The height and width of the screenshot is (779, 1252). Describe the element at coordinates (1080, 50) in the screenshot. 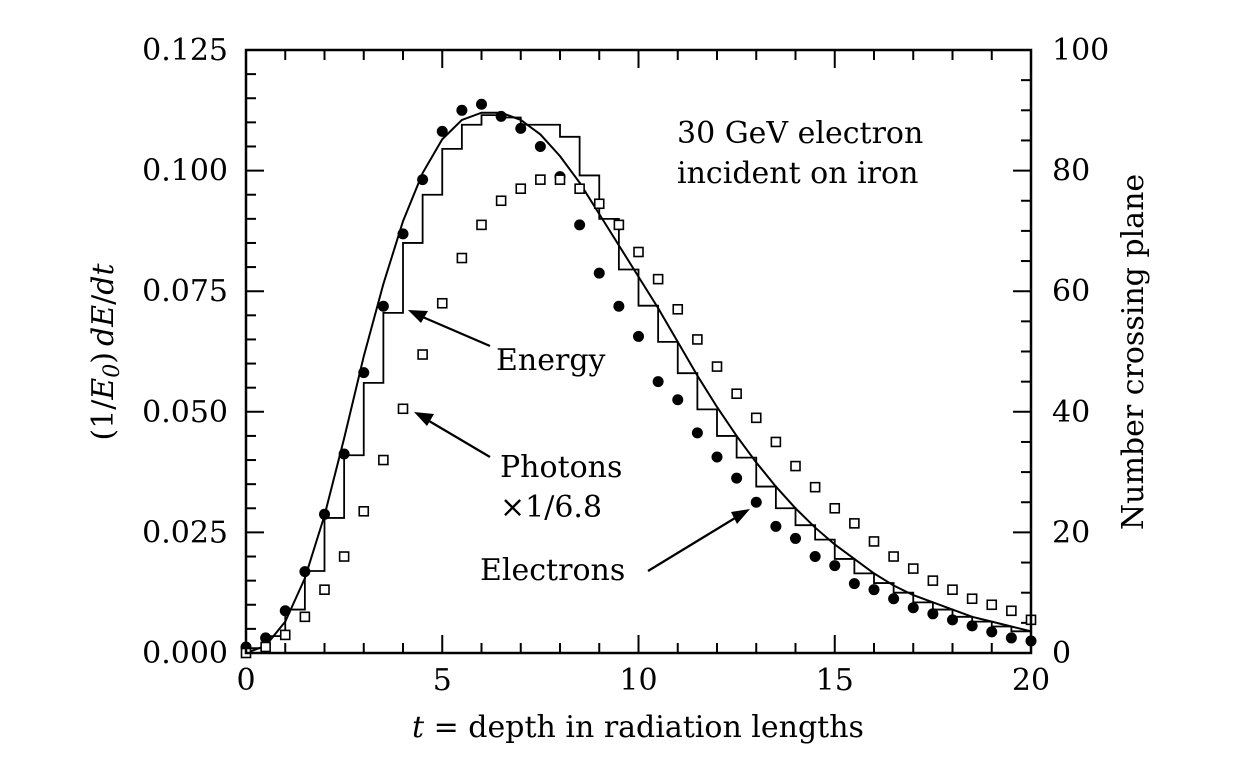

I see `y-tick-label-right: 100` at that location.